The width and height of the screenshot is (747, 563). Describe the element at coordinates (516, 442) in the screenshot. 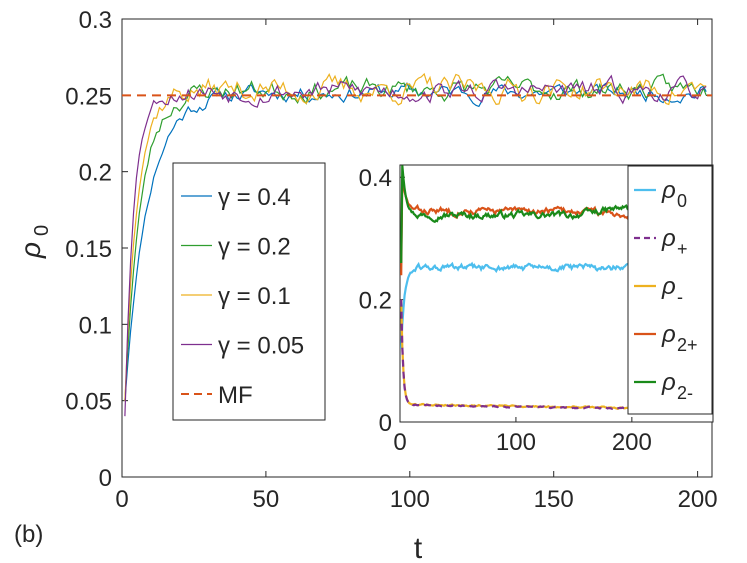

I see `inset-x-tick-label: 100` at that location.